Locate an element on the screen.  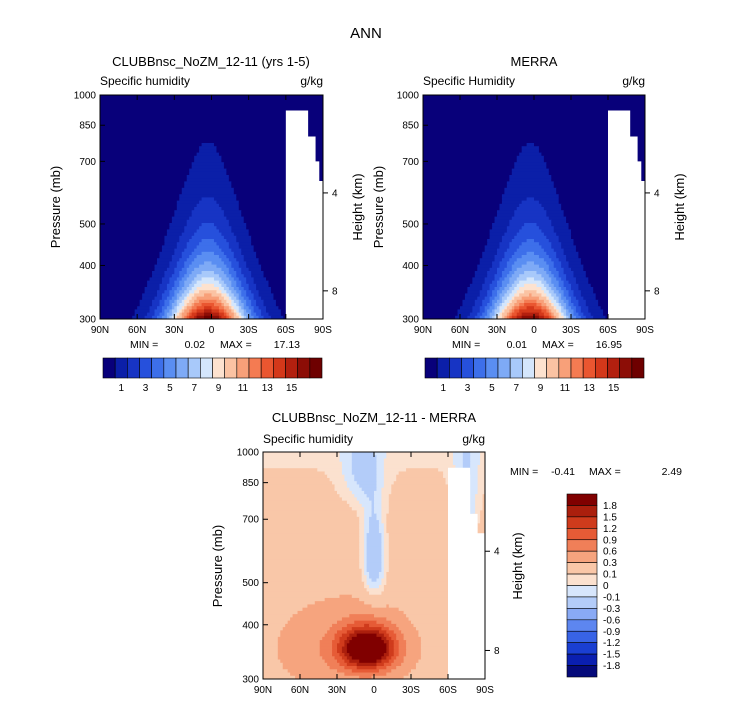
y-tick-label: 500 is located at coordinates (250, 583).